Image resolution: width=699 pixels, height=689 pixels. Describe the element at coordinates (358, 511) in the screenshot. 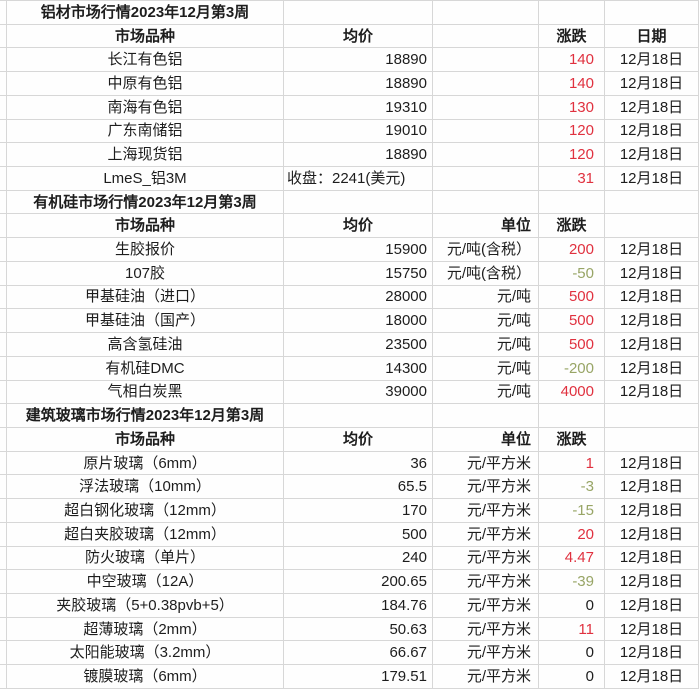

I see `cell-price: 170` at that location.